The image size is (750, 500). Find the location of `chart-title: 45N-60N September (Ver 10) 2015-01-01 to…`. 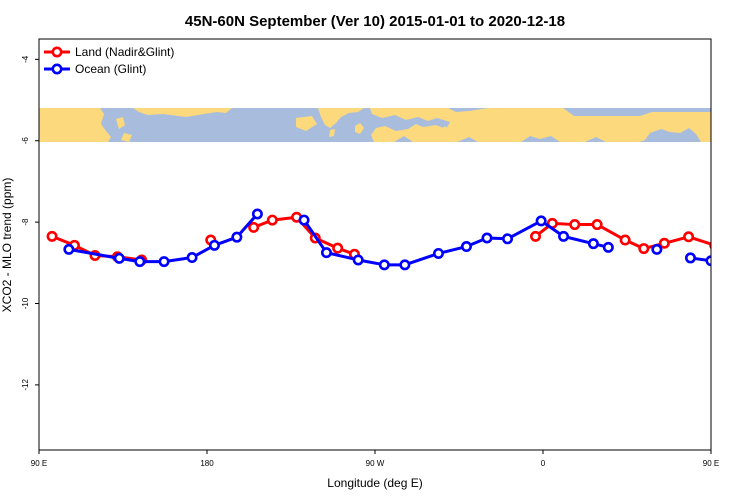

chart-title: 45N-60N September (Ver 10) 2015-01-01 to… is located at coordinates (375, 21).